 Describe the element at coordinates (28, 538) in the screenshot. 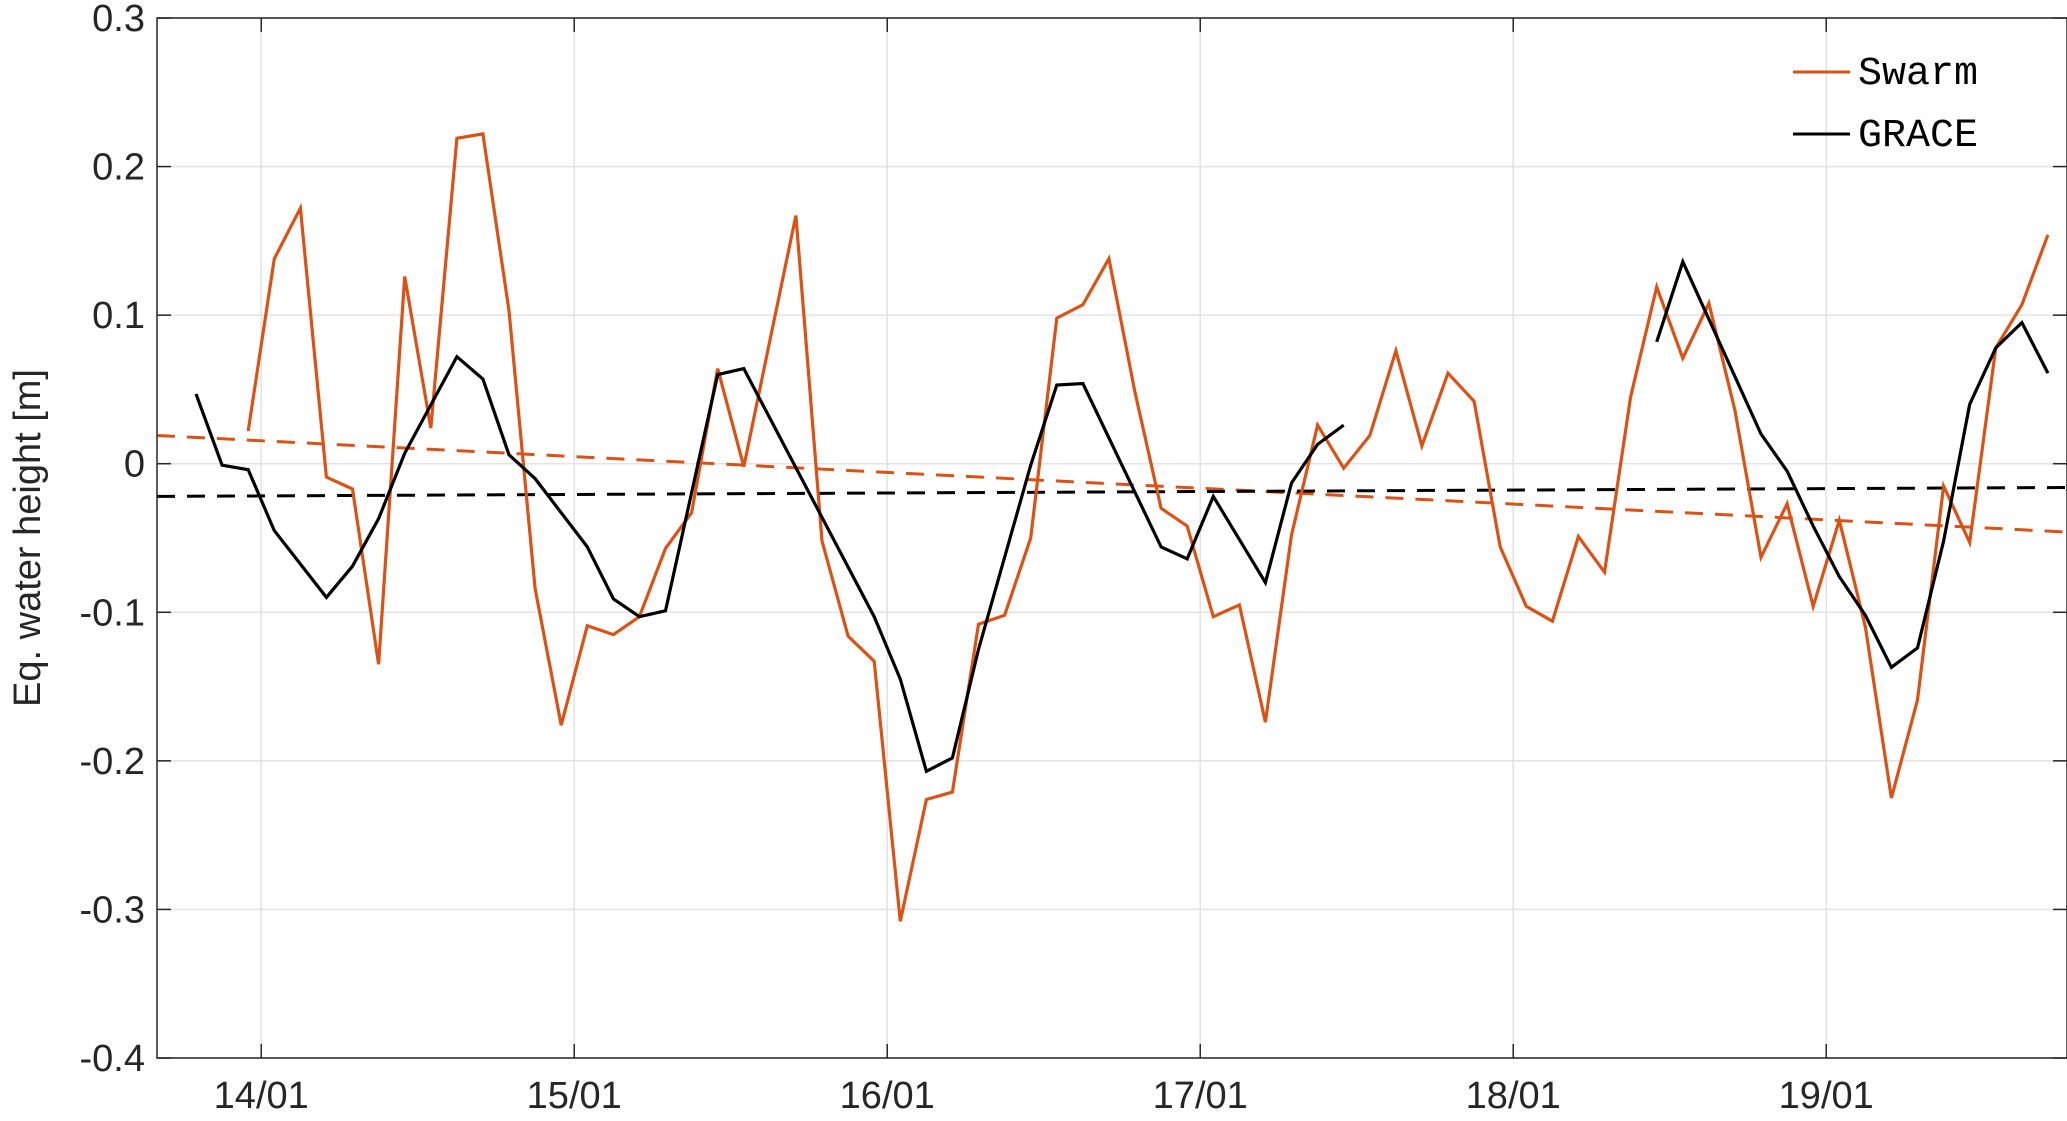

I see `y-axis-label: Eq. water height [m]` at that location.